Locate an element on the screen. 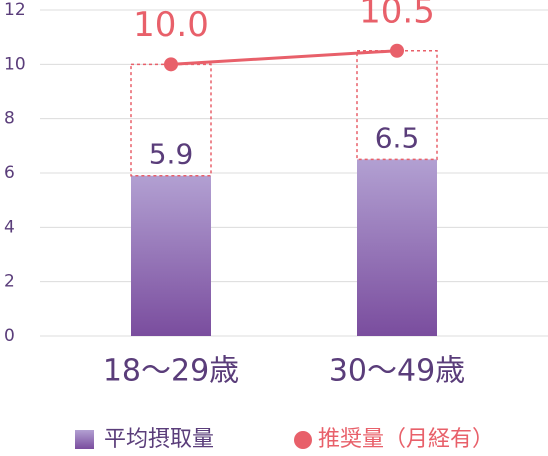 The height and width of the screenshot is (456, 548). x-tick-label: 18～29歳 is located at coordinates (171, 371).